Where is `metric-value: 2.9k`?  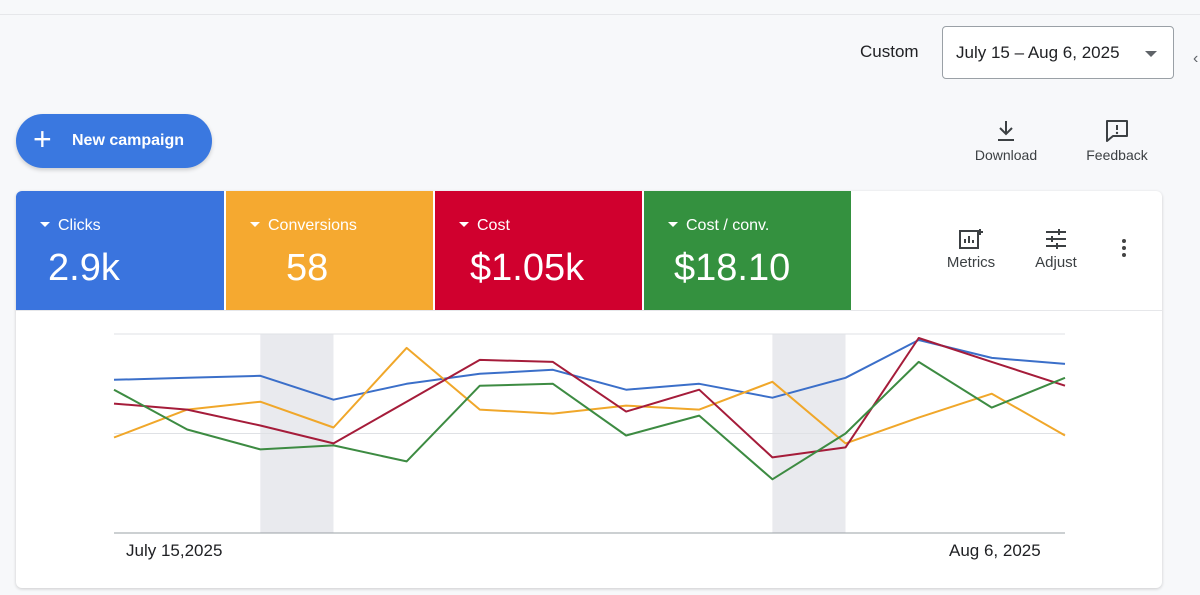 metric-value: 2.9k is located at coordinates (84, 268).